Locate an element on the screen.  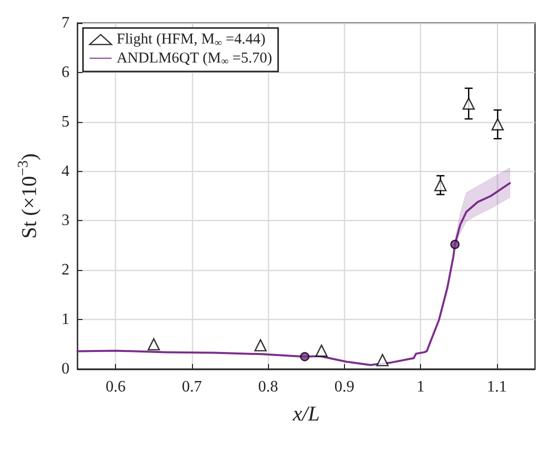
y-tick-label: 4 is located at coordinates (66, 171).